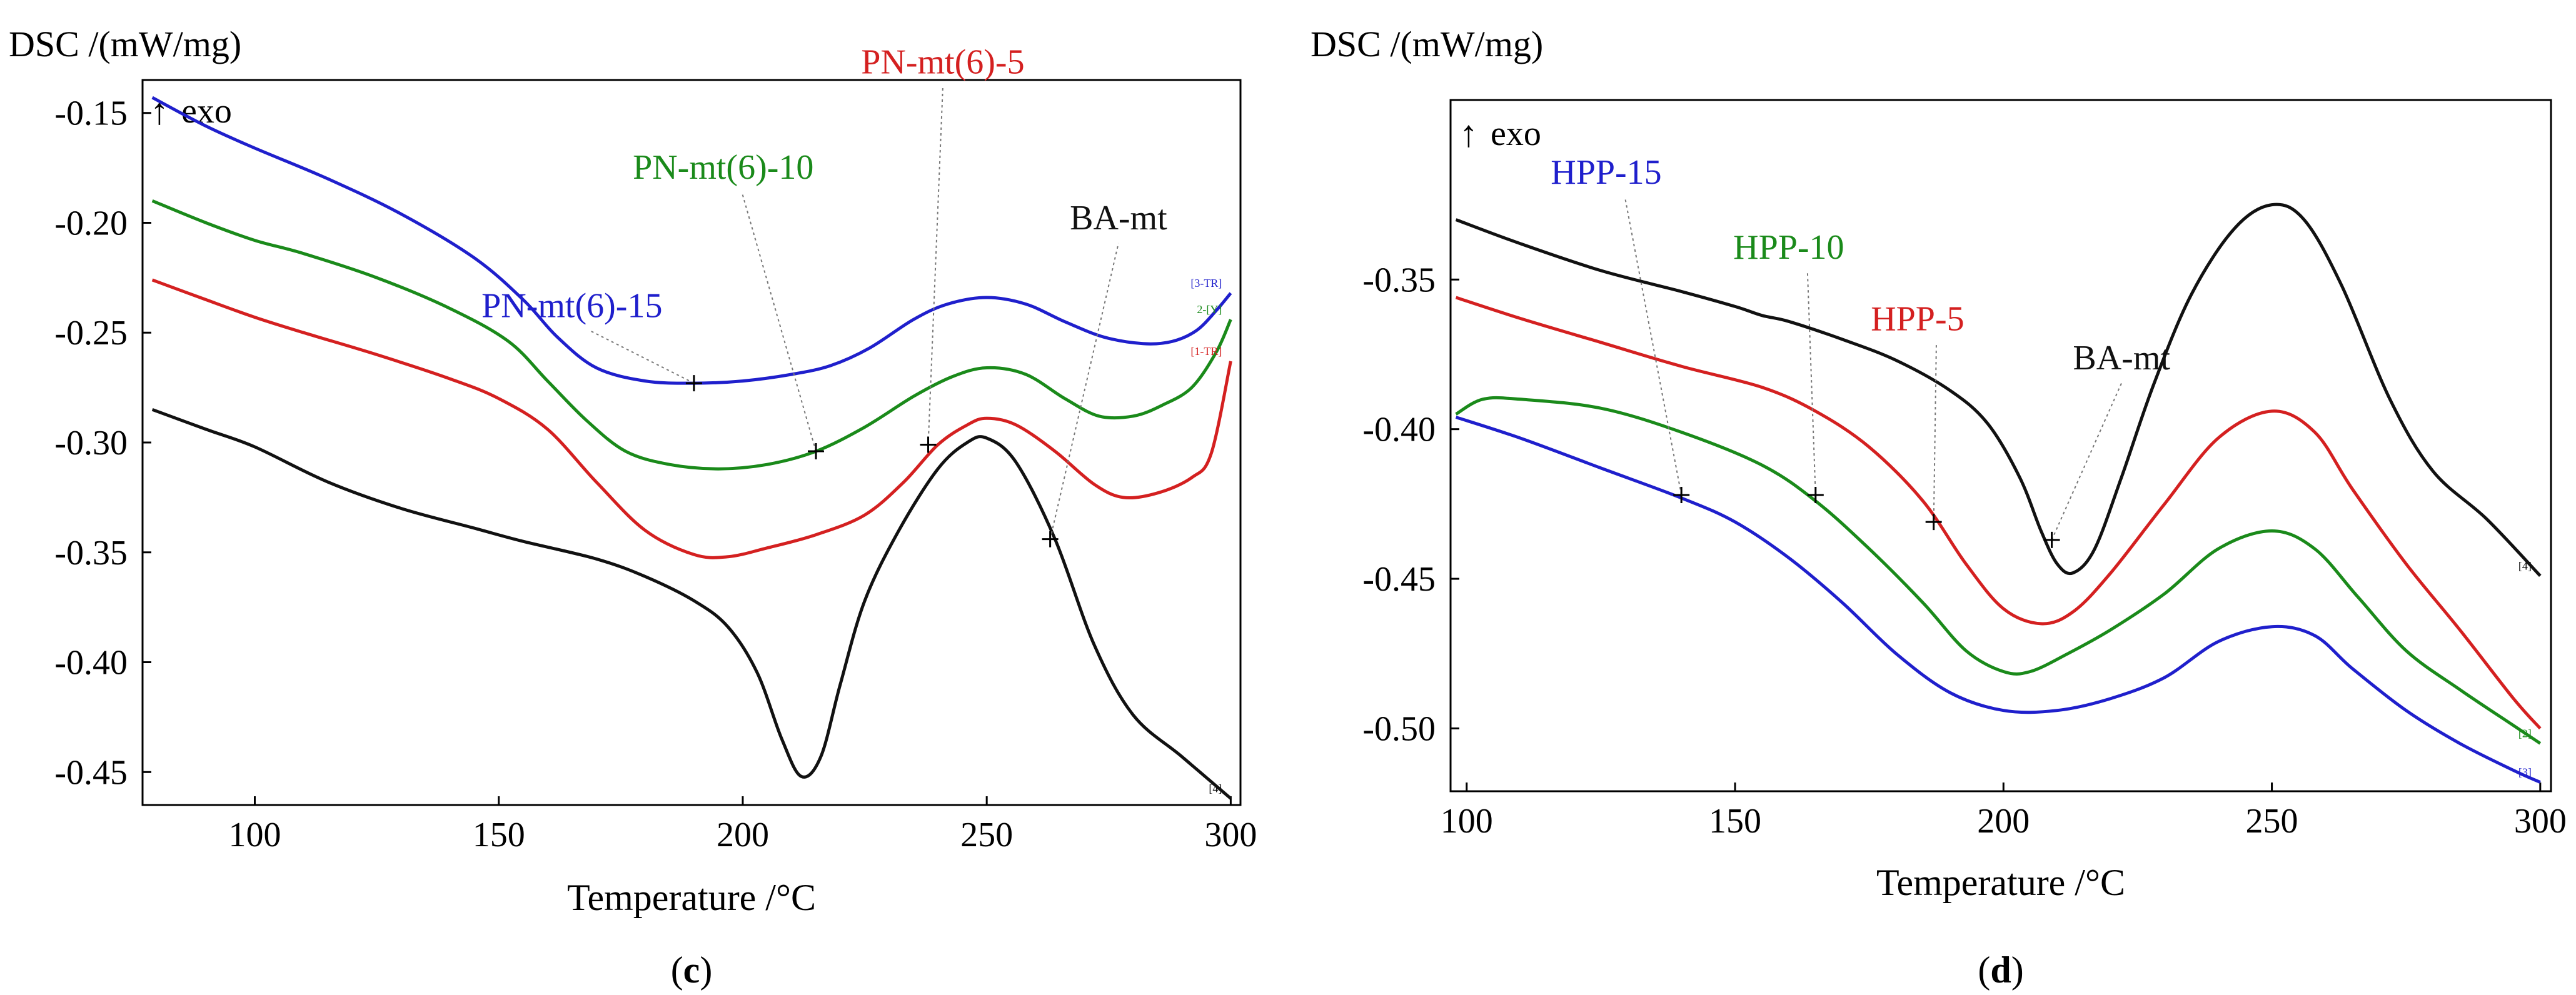 Image resolution: width=2576 pixels, height=995 pixels. What do you see at coordinates (1399, 729) in the screenshot?
I see `y-tick-label: -0.50` at bounding box center [1399, 729].